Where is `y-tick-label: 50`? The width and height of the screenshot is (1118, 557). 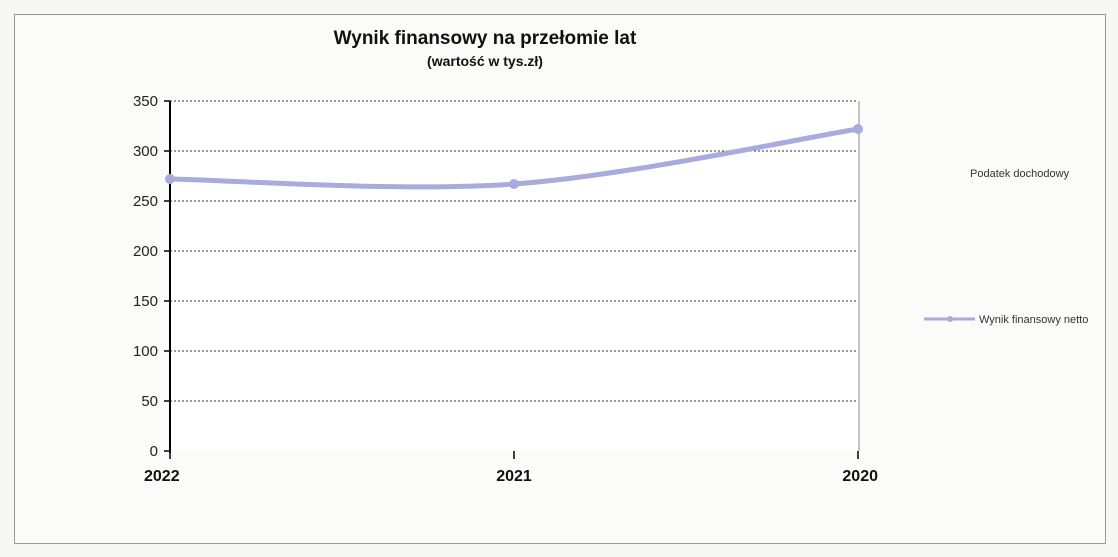 y-tick-label: 50 is located at coordinates (149, 401).